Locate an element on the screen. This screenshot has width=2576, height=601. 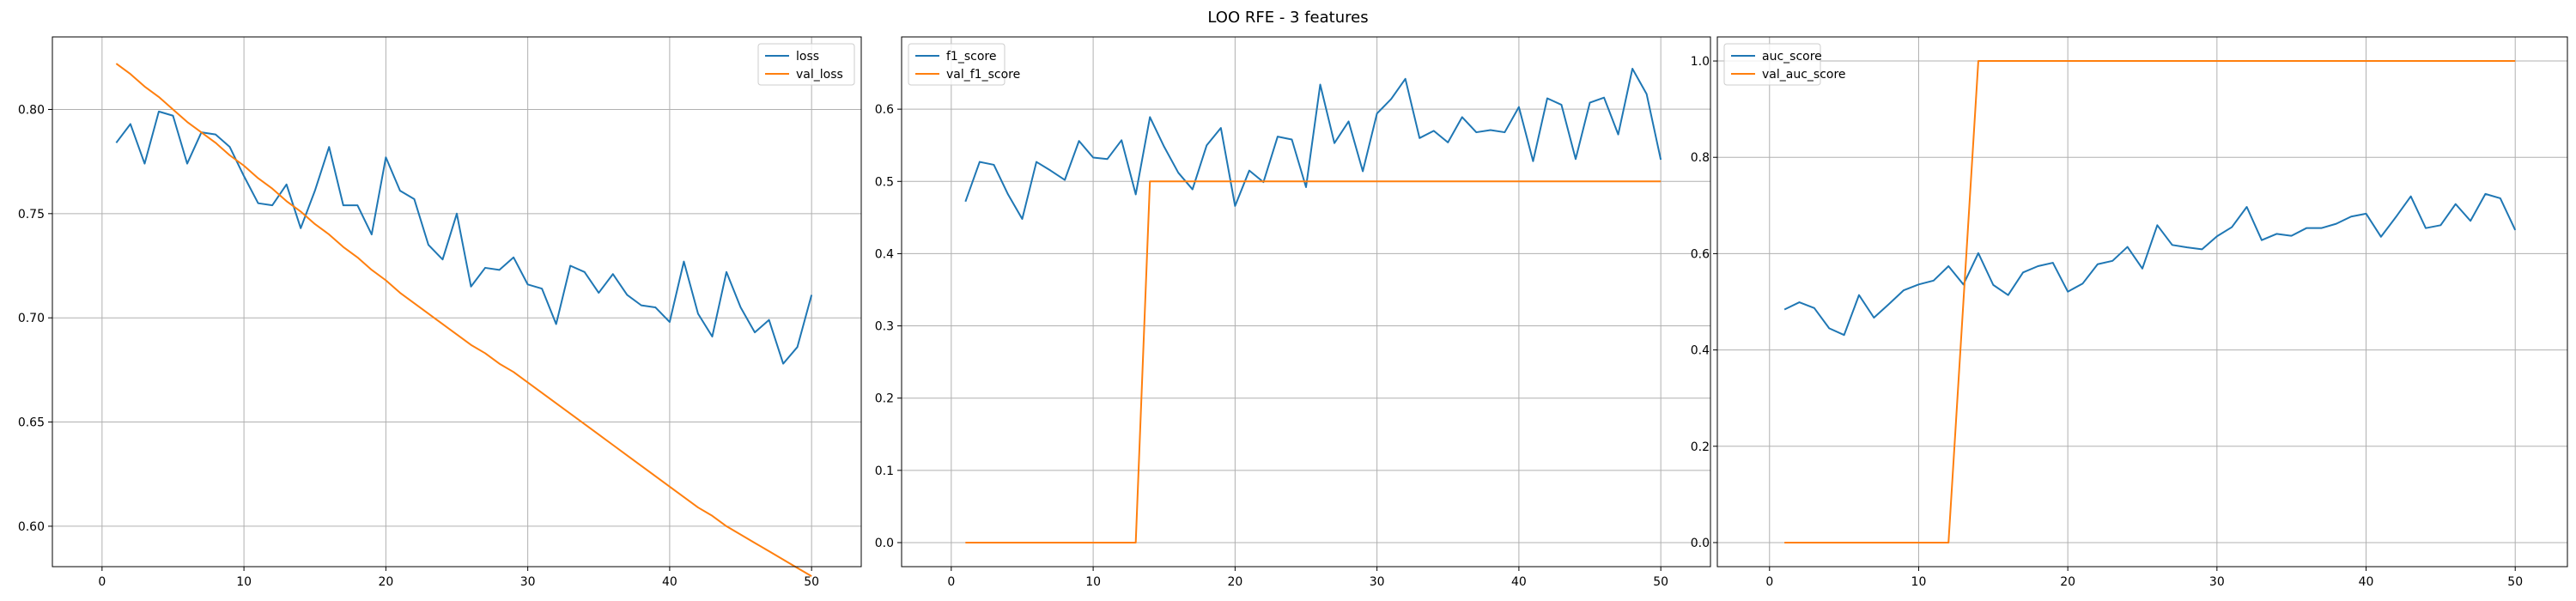
y-tick-label: 0.1 is located at coordinates (885, 471).